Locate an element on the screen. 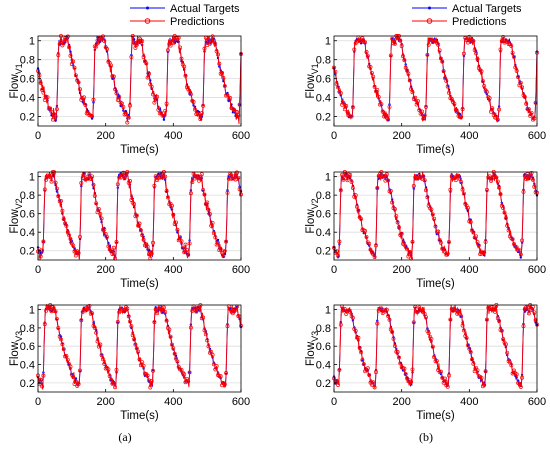 This screenshot has width=550, height=451. series-line-actual is located at coordinates (139, 346).